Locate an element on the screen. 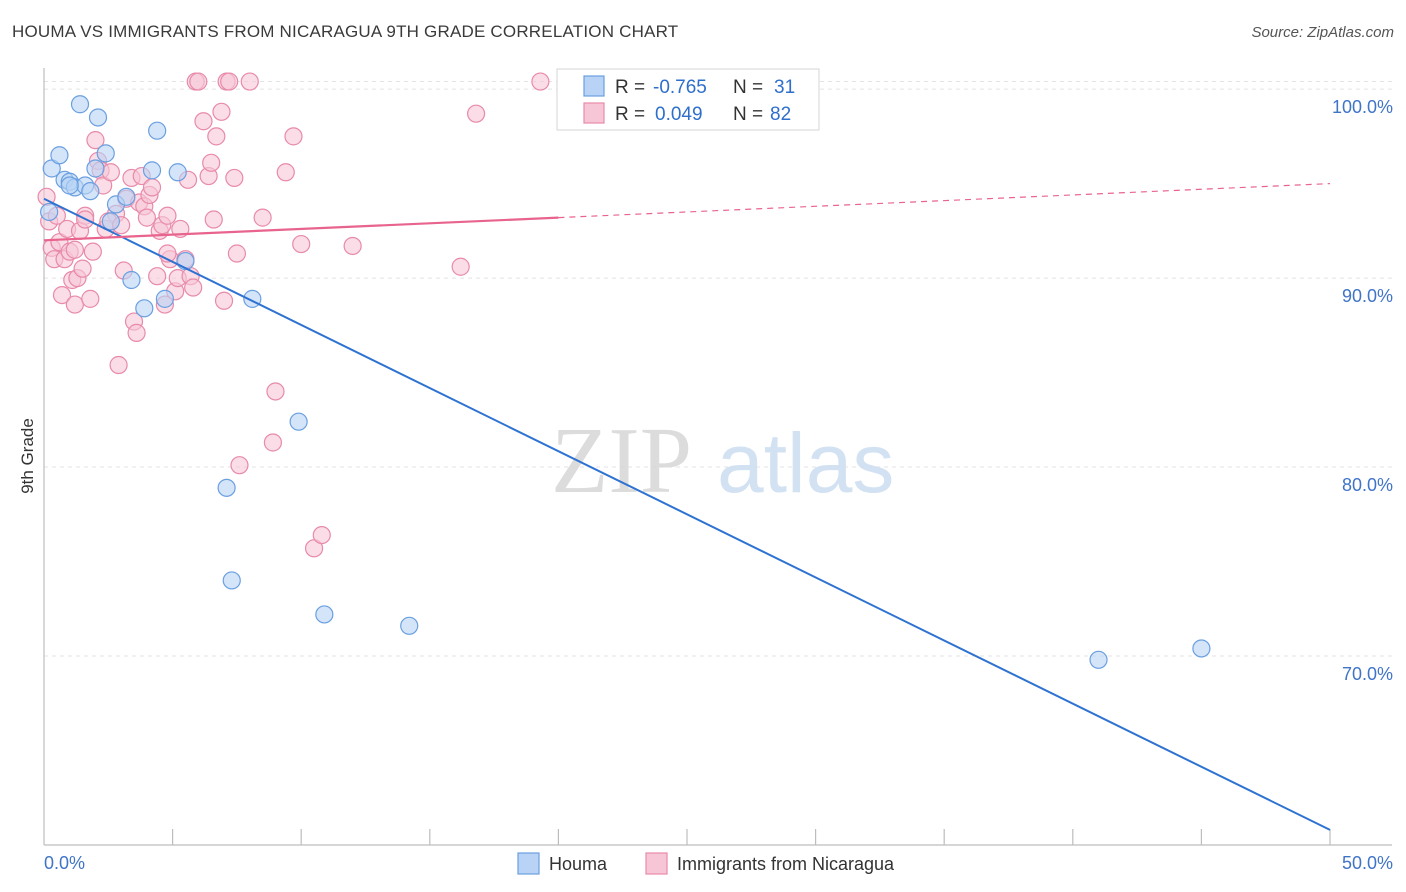  y-tick-label: 100.0% is located at coordinates (1362, 107).